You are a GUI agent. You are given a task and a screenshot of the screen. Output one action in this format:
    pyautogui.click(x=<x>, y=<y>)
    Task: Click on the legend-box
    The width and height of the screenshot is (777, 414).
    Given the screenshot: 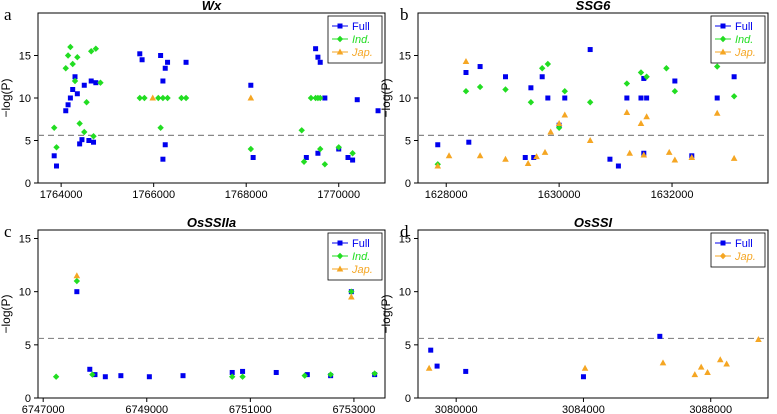 What is the action you would take?
    pyautogui.click(x=738, y=250)
    